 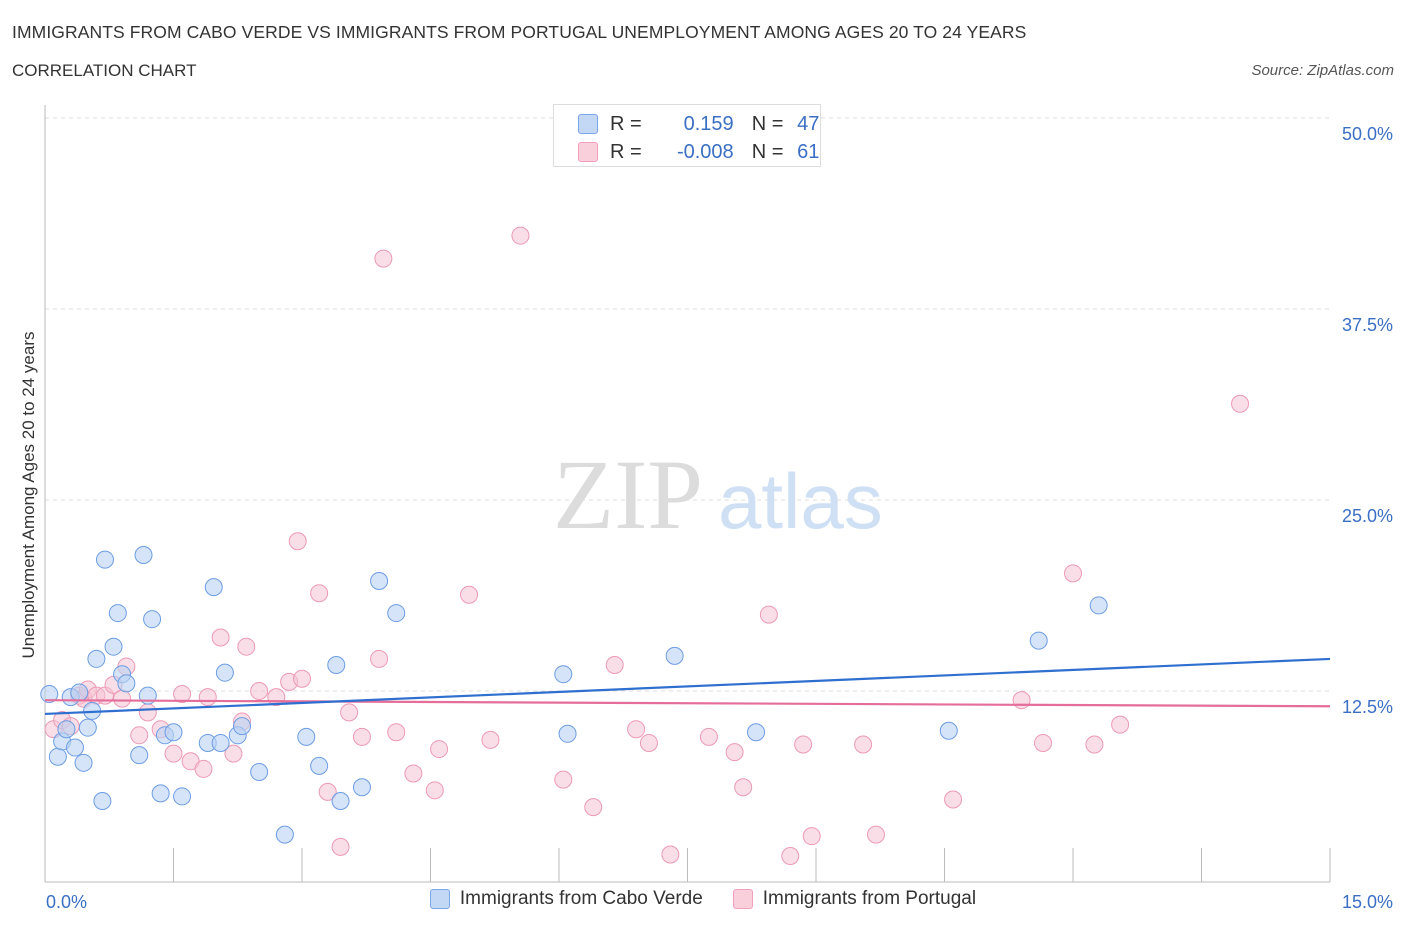 I want to click on stats-r-value: -0.008, so click(x=705, y=151).